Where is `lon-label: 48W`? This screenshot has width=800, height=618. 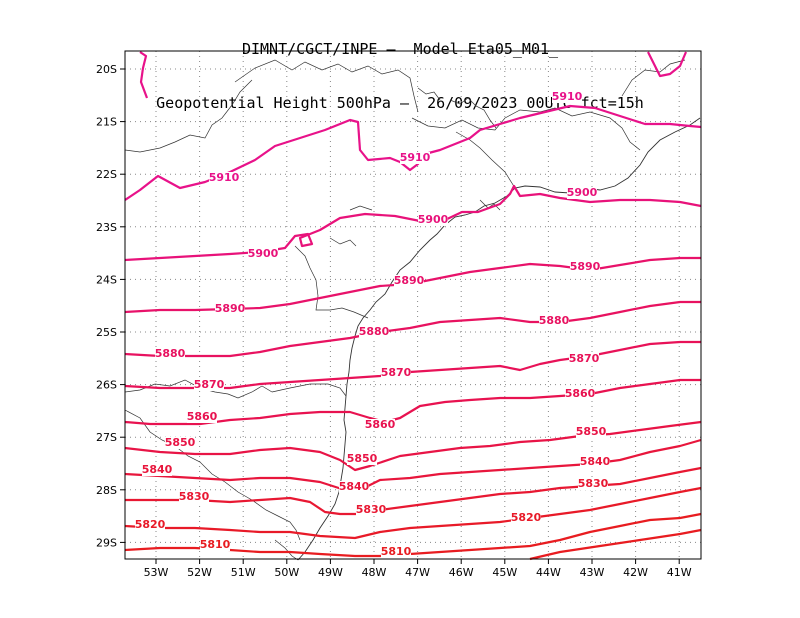
lon-label: 48W is located at coordinates (374, 572).